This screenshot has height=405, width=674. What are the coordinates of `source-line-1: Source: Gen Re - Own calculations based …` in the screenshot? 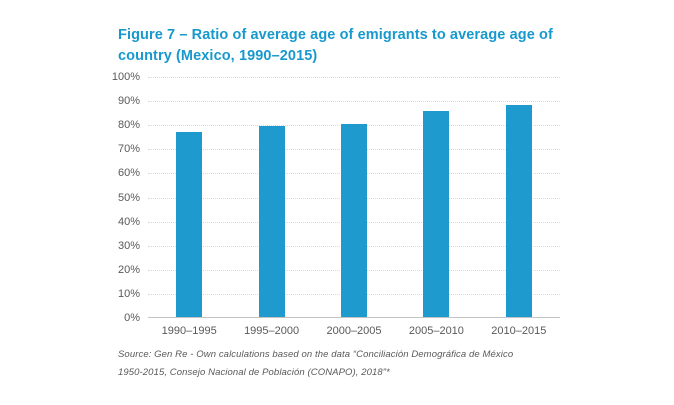 It's located at (316, 354).